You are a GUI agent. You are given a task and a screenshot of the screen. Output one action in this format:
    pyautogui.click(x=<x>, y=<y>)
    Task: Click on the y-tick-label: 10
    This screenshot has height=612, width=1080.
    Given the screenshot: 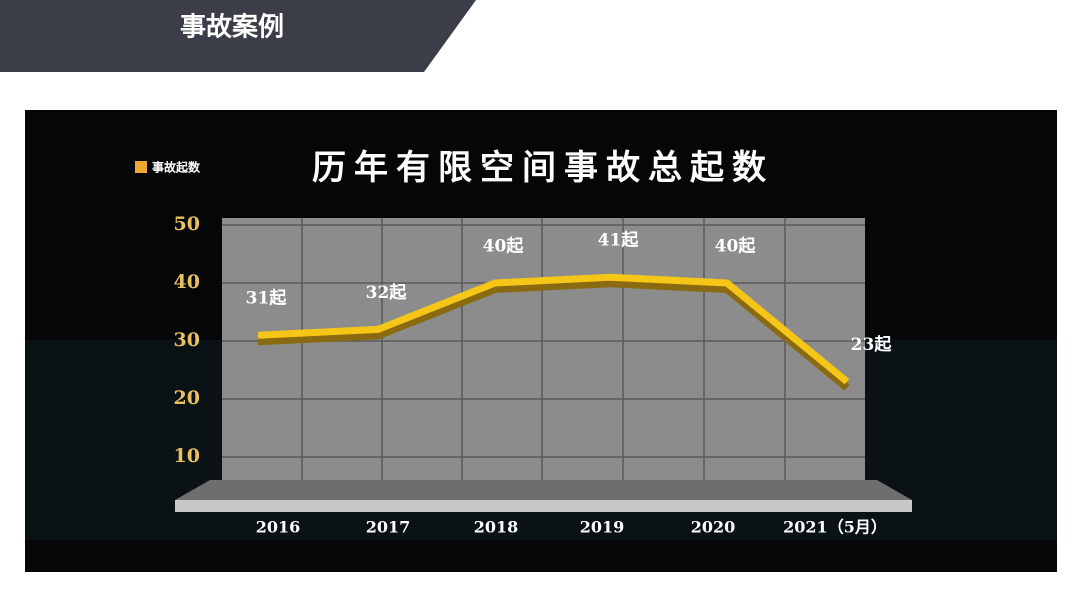 What is the action you would take?
    pyautogui.click(x=187, y=456)
    